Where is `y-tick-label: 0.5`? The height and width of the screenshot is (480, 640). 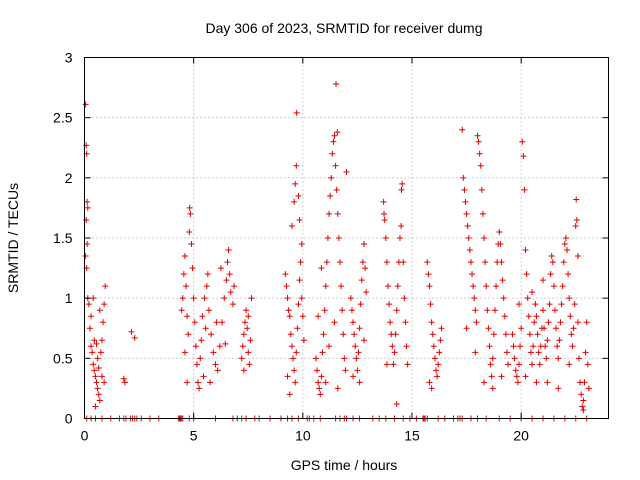 y-tick-label: 0.5 is located at coordinates (63, 358).